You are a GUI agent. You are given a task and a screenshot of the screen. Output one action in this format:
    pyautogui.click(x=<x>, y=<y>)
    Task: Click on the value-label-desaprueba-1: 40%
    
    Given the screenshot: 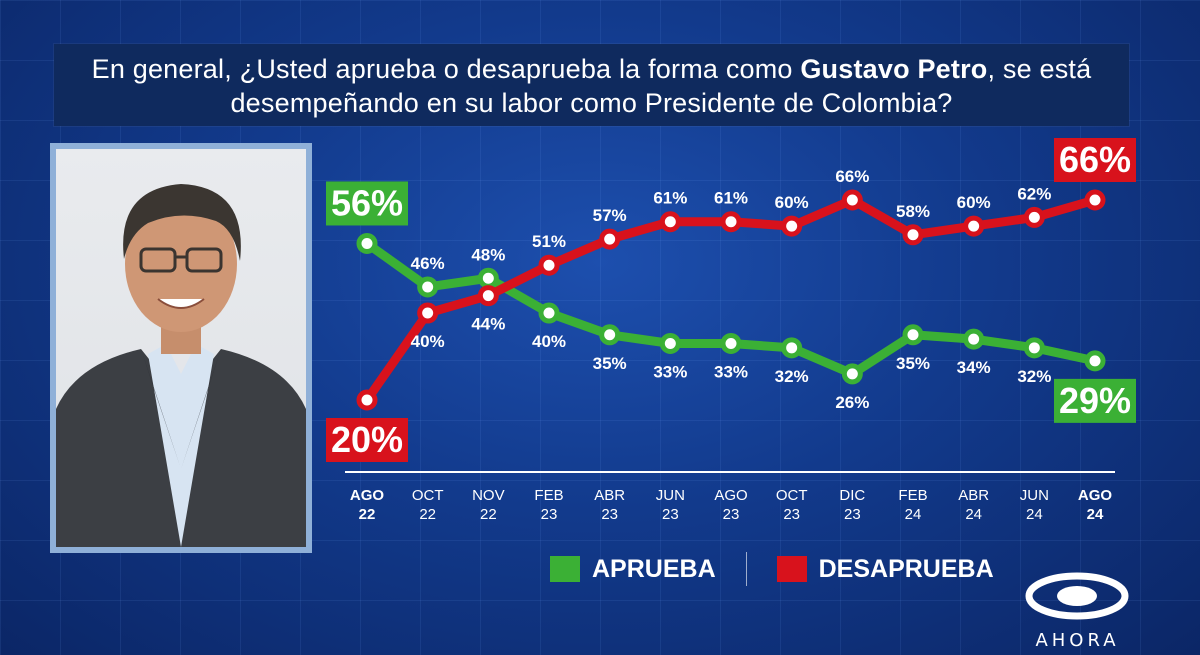 What is the action you would take?
    pyautogui.click(x=428, y=341)
    